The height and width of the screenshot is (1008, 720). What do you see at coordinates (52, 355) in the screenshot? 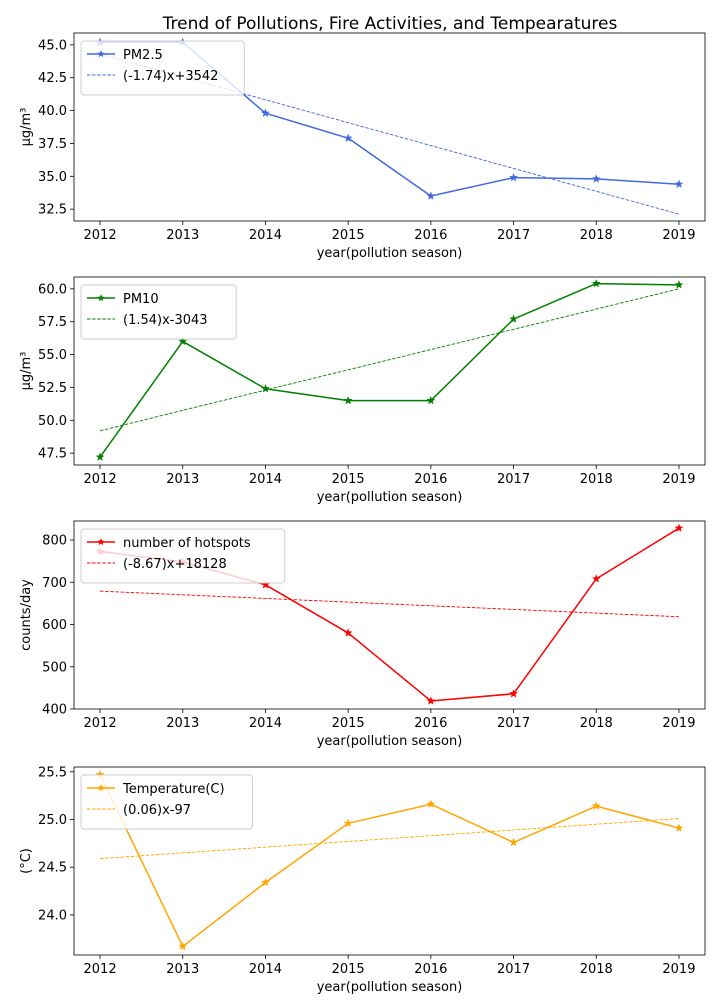
I see `y-tick-label: 55.0` at bounding box center [52, 355].